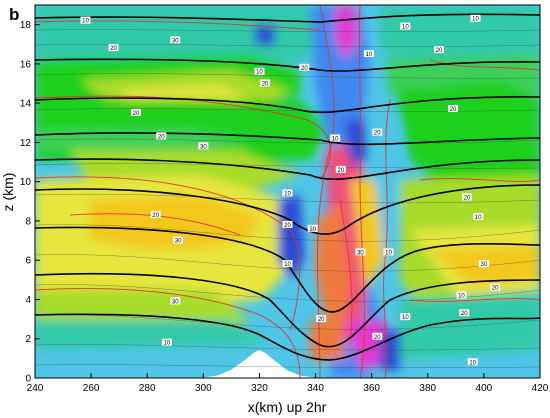 This screenshot has height=418, width=550. Describe the element at coordinates (26, 143) in the screenshot. I see `y-tick-label: 12` at that location.